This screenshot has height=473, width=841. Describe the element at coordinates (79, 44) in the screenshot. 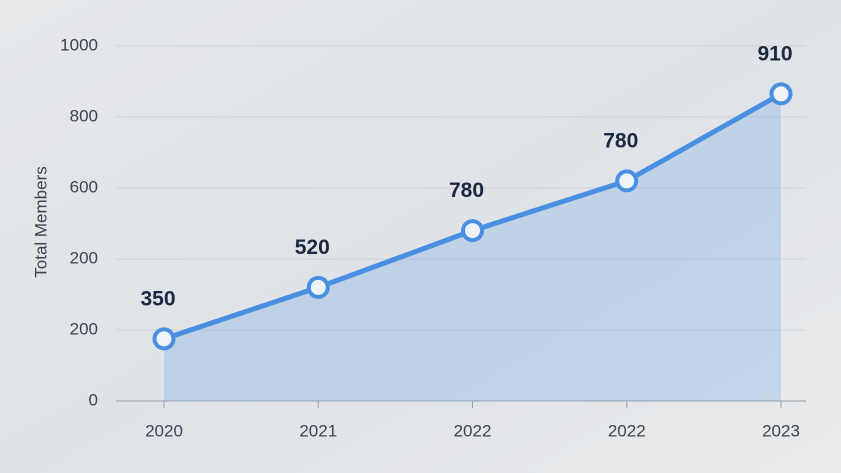

I see `y-tick-label: 1000` at that location.